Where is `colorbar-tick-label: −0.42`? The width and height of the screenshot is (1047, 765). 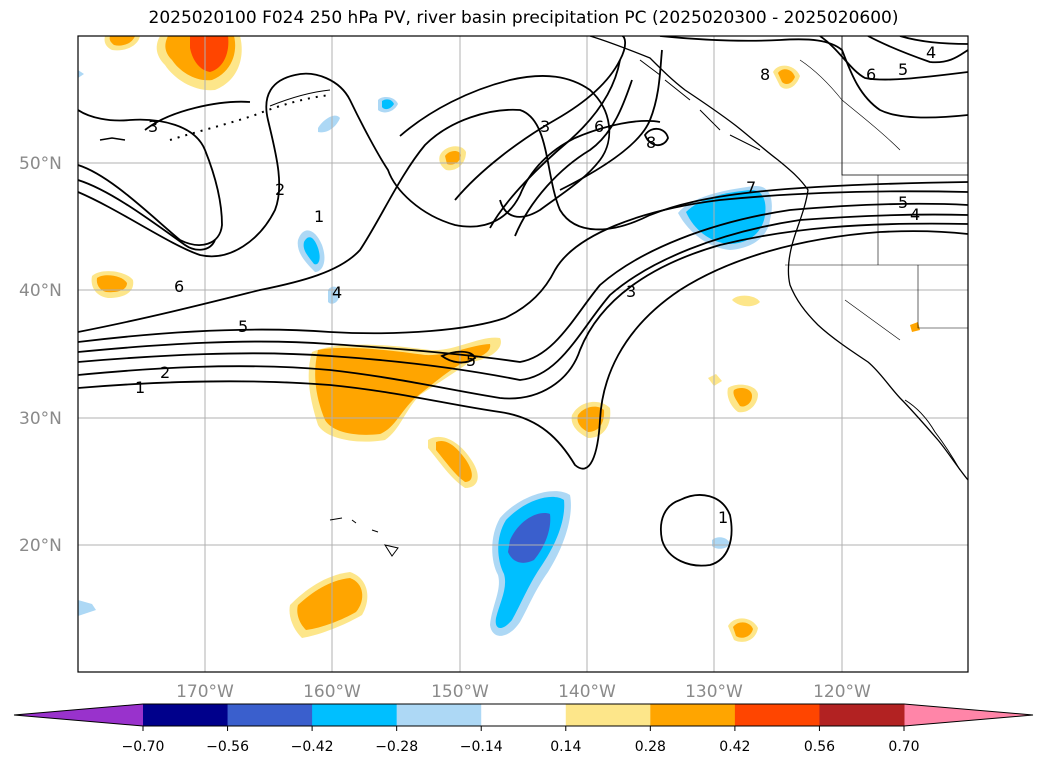 colorbar-tick-label: −0.42 is located at coordinates (312, 747).